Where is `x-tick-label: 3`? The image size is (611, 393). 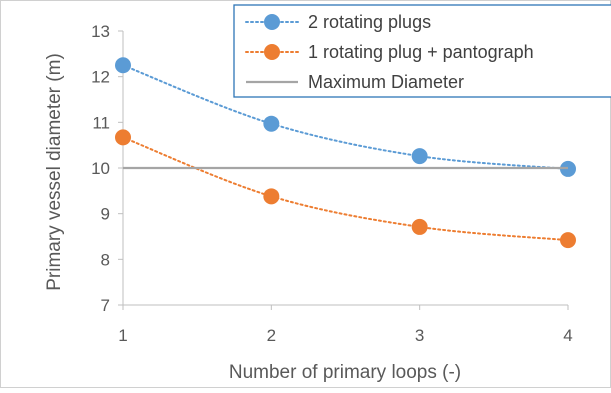 x-tick-label: 3 is located at coordinates (419, 335).